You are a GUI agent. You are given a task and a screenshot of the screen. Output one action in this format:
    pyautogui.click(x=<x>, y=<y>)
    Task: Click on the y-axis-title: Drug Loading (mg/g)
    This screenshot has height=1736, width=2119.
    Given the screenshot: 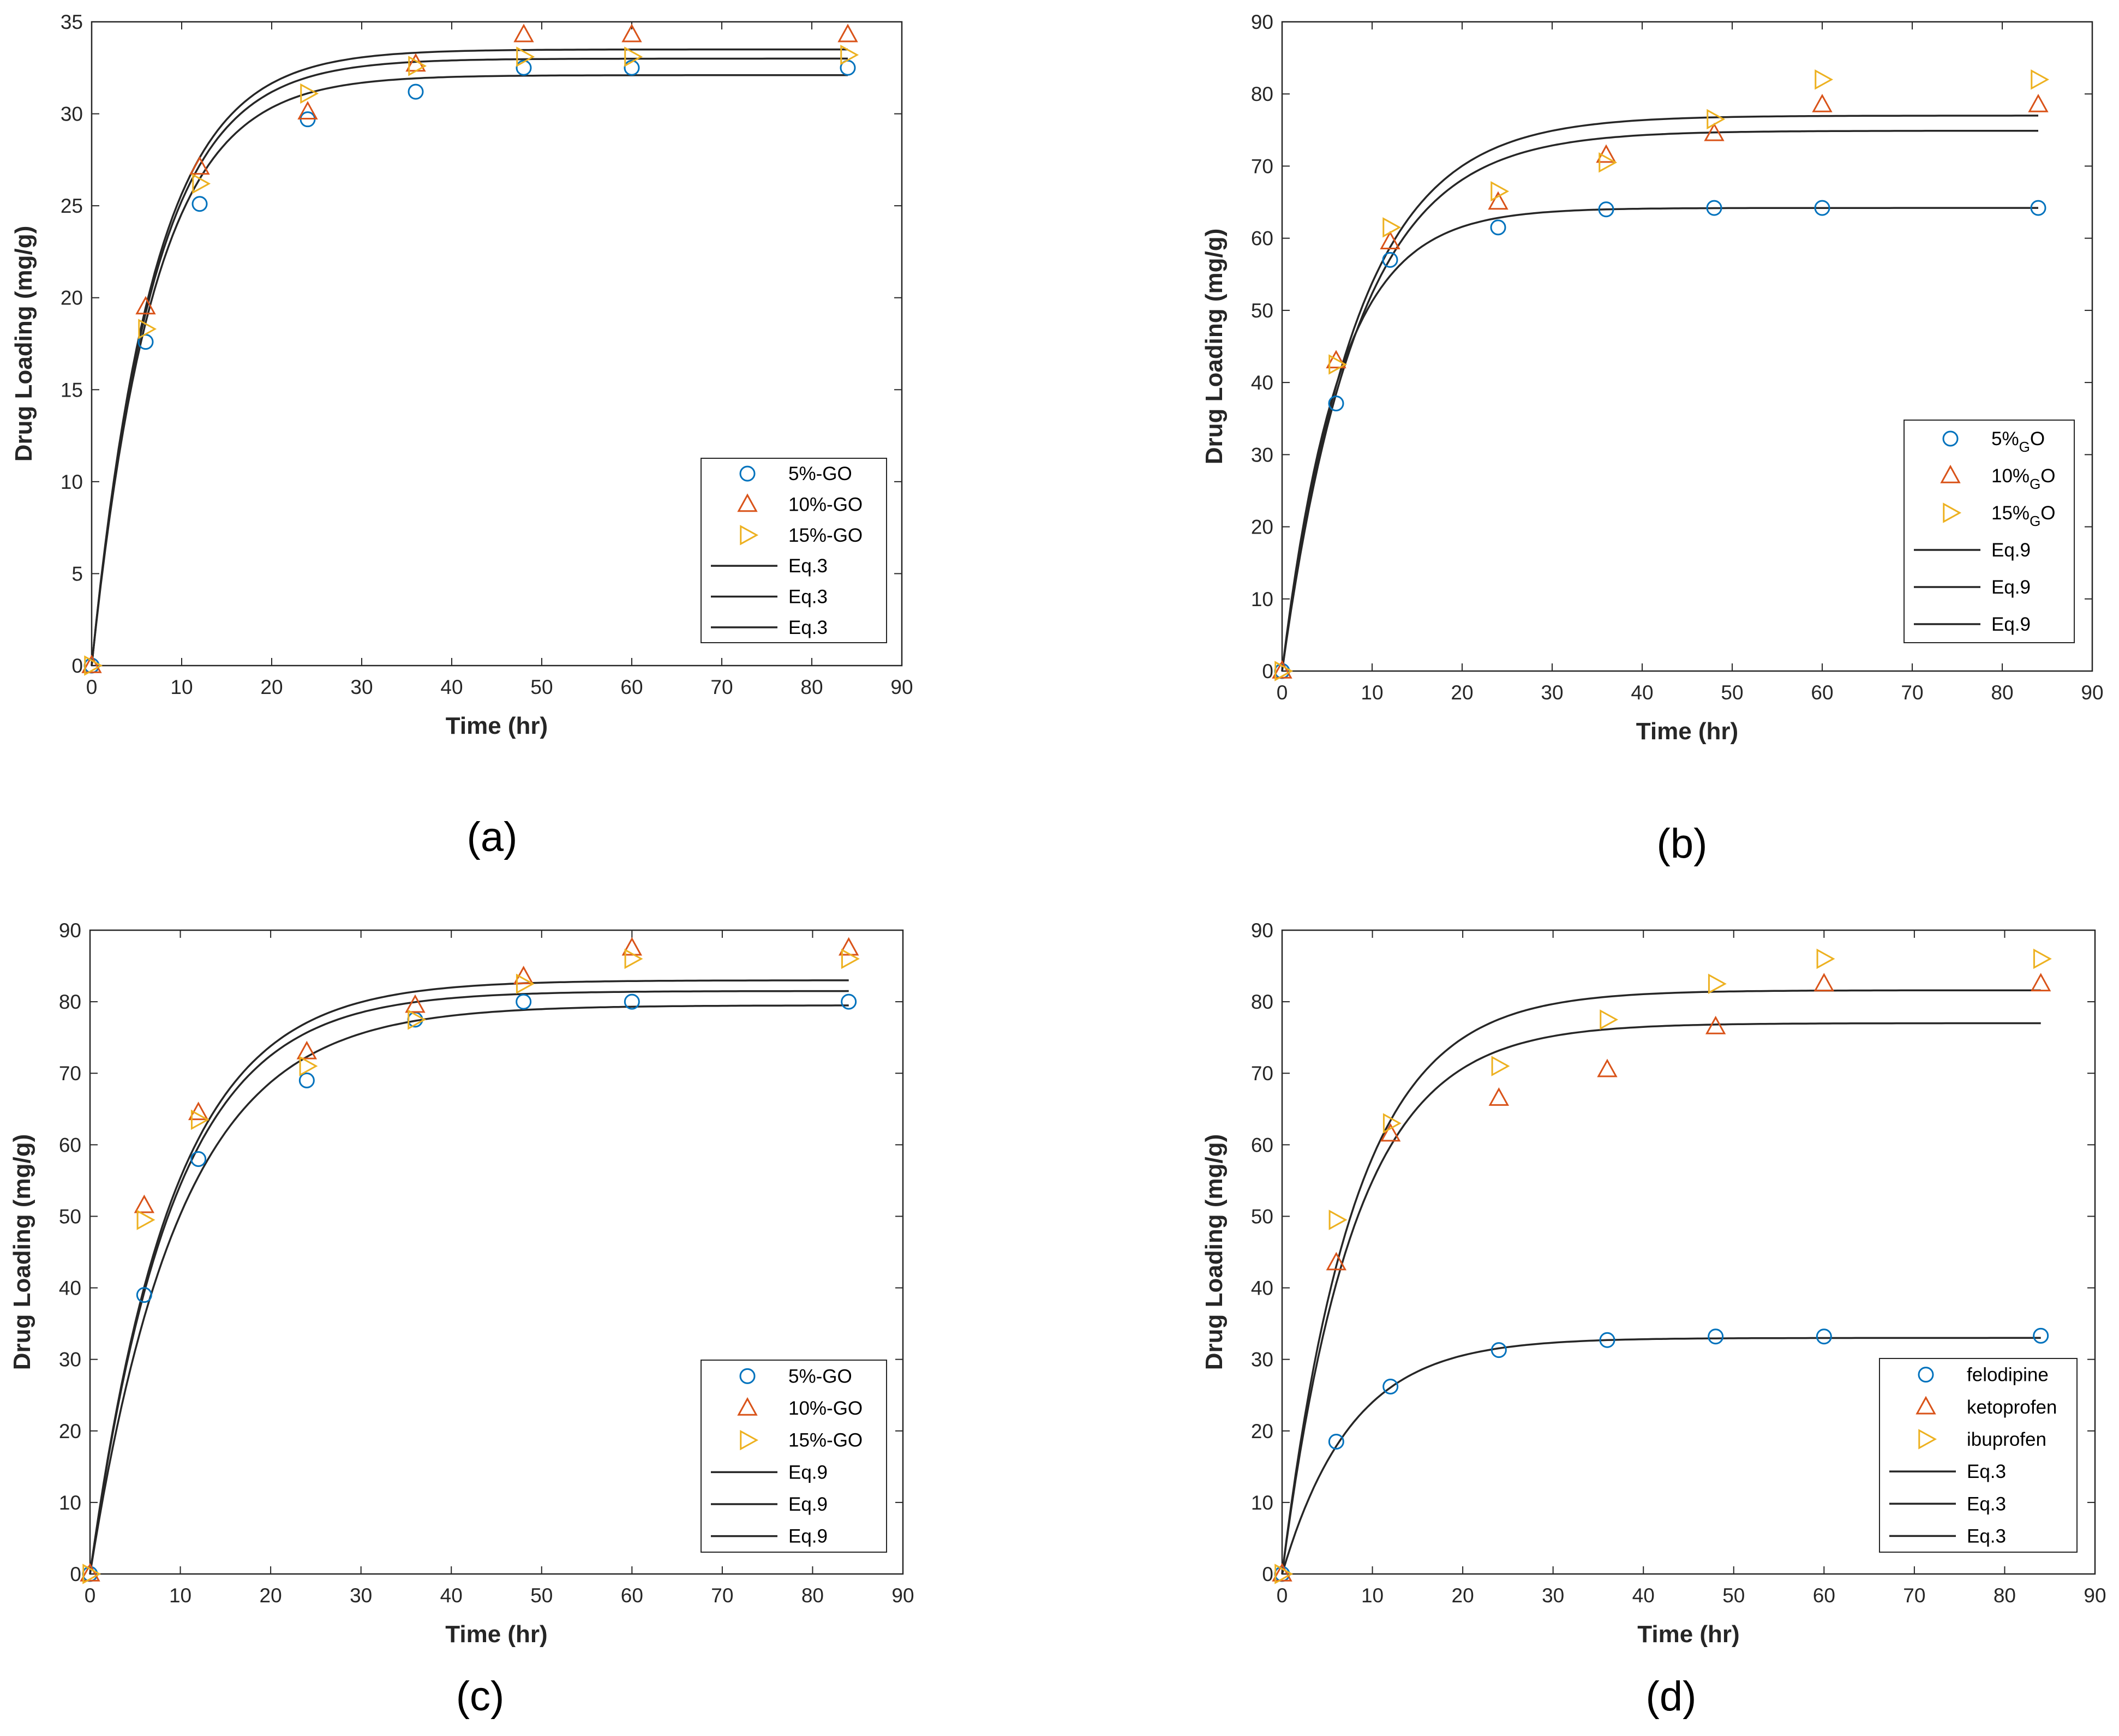 What is the action you would take?
    pyautogui.click(x=23, y=344)
    